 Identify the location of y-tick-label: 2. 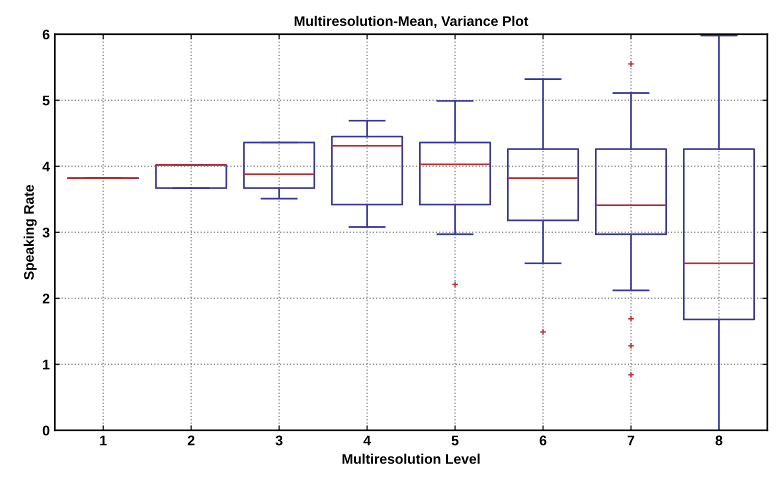
(46, 299).